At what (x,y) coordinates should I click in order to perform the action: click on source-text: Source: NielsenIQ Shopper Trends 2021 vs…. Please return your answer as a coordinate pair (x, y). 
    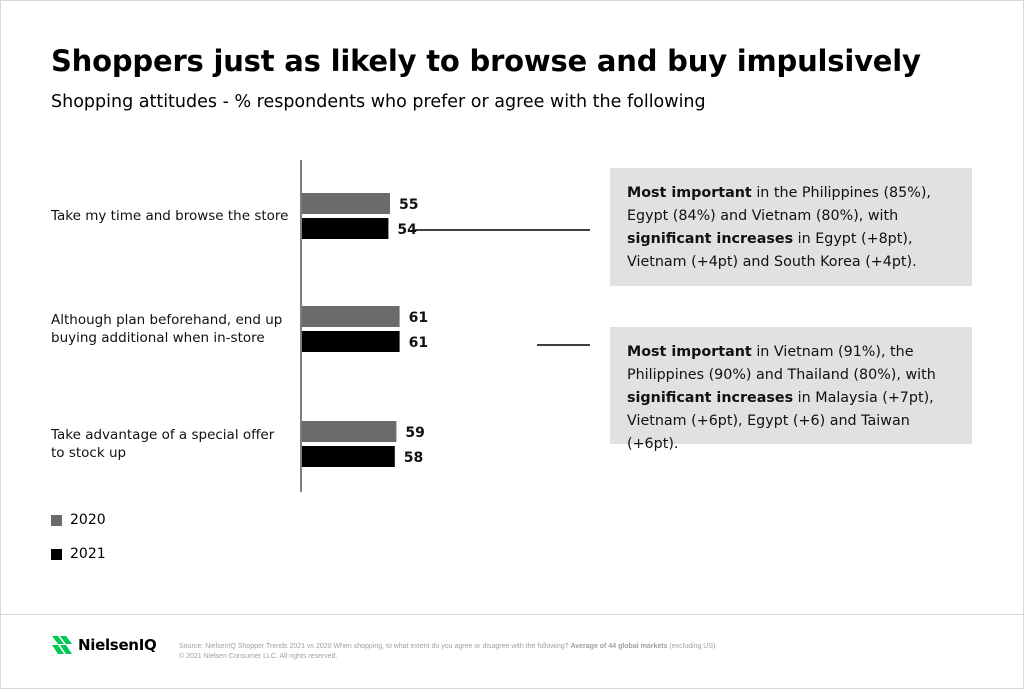
    Looking at the image, I should click on (375, 646).